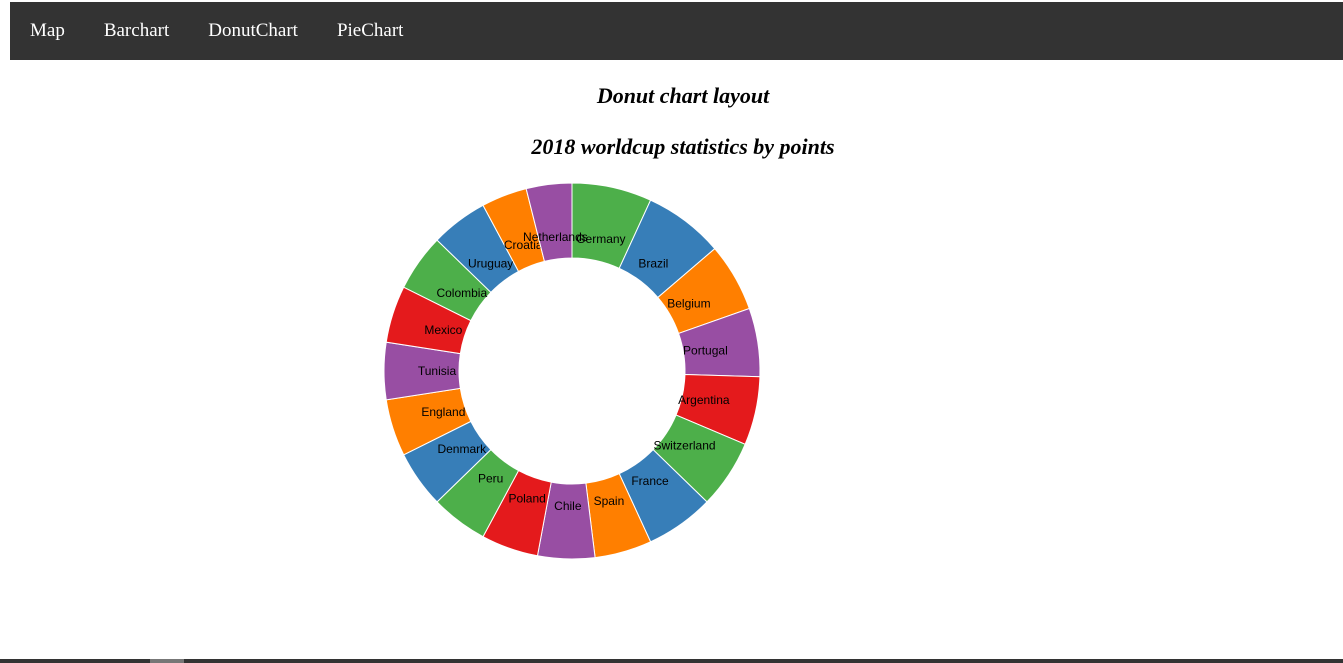 The height and width of the screenshot is (663, 1343). Describe the element at coordinates (47, 30) in the screenshot. I see `nav-link-map: Map` at that location.